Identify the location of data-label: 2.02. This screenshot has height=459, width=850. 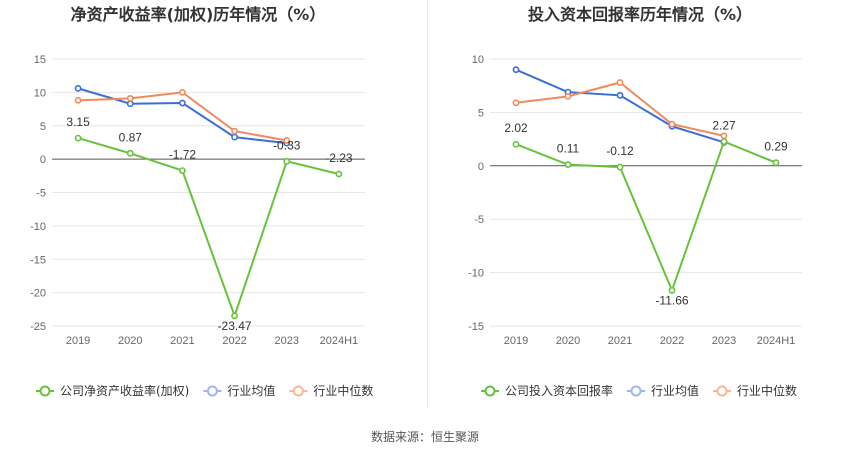
(516, 128).